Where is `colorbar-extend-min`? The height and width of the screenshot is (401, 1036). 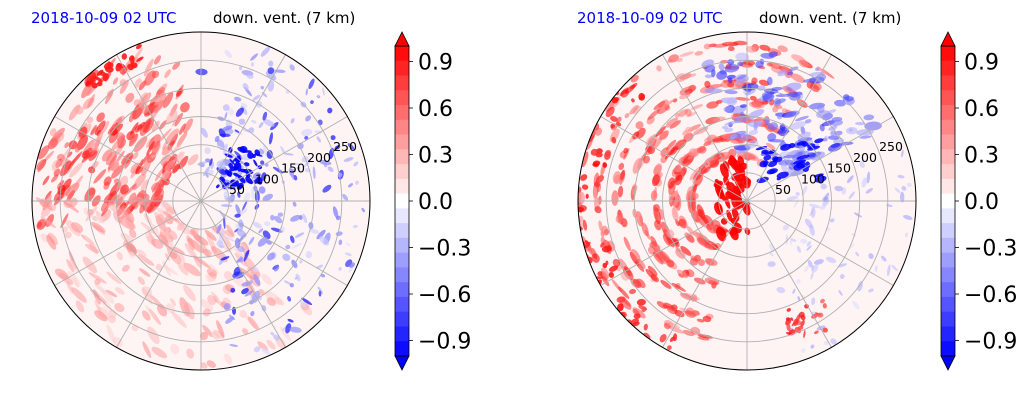
colorbar-extend-min is located at coordinates (948, 363).